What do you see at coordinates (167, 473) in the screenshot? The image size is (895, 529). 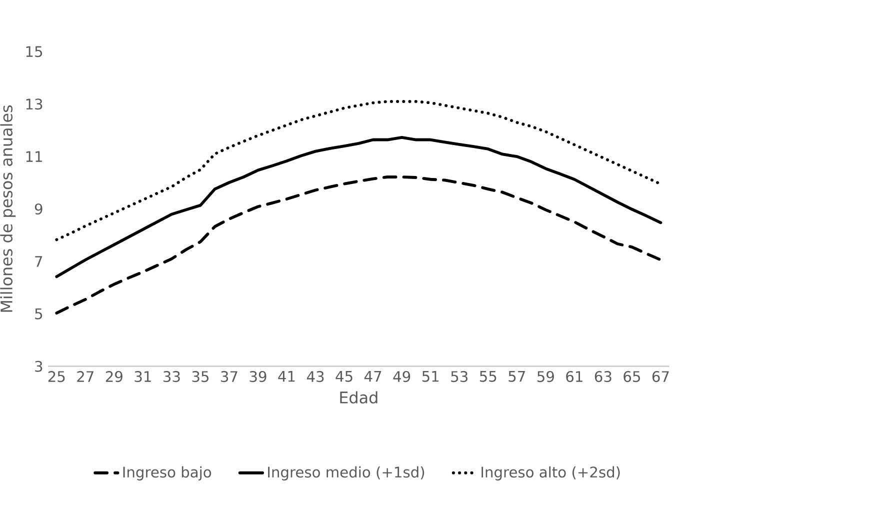 I see `legend-label: Ingreso bajo` at bounding box center [167, 473].